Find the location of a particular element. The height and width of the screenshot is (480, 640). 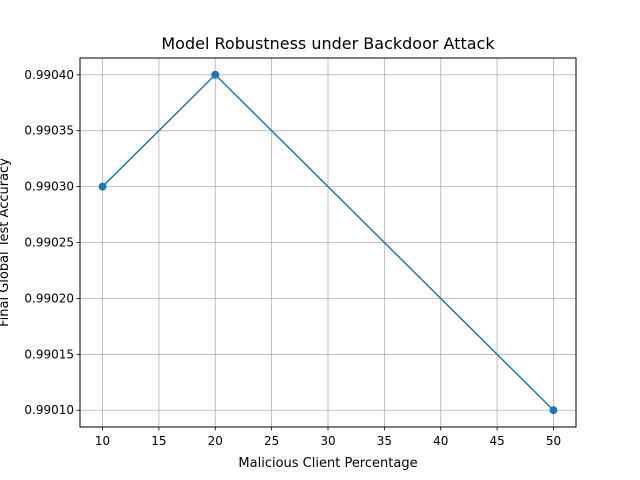

y-tick-label: 0.99025 is located at coordinates (49, 243).